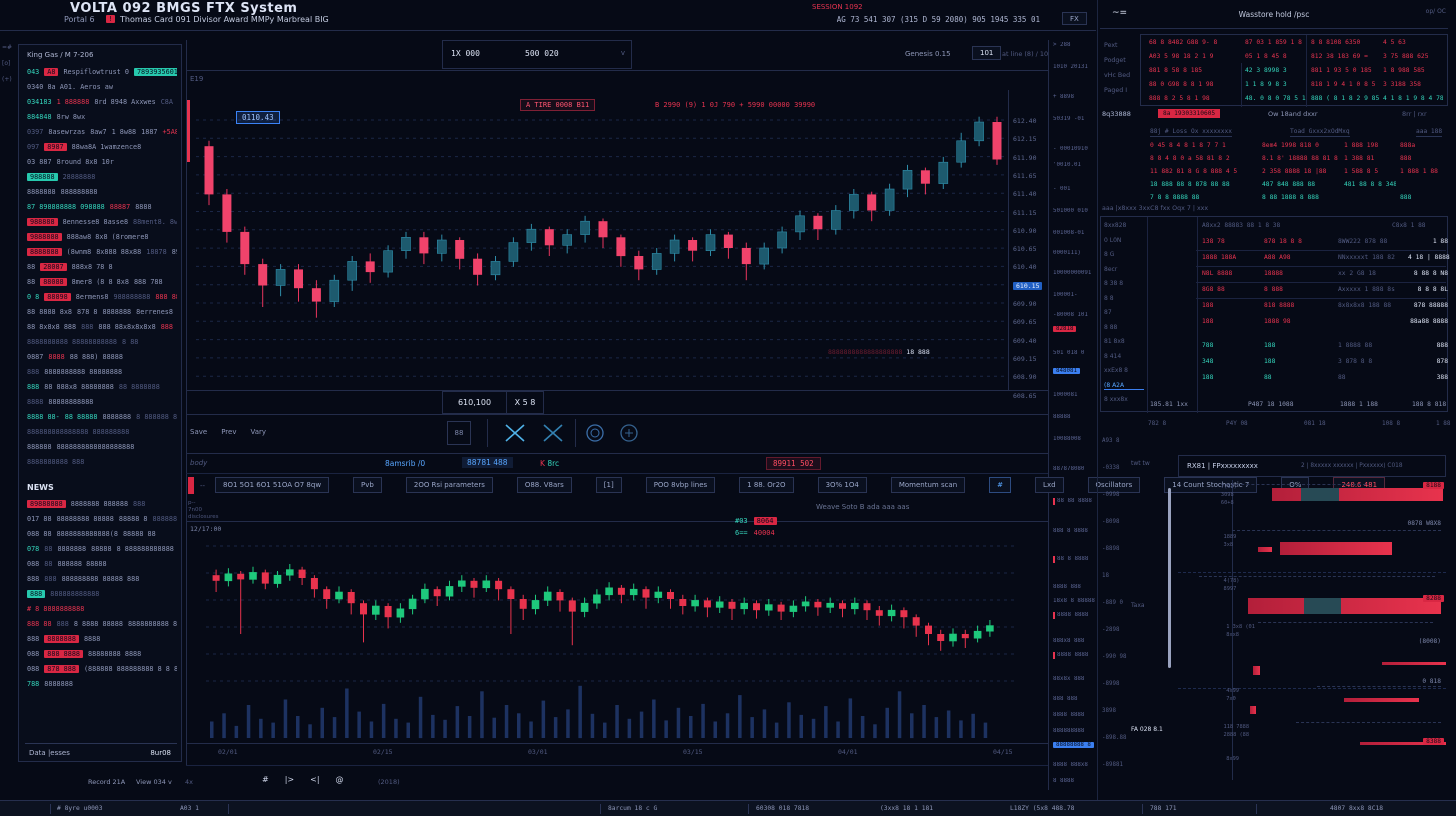 Image resolution: width=1456 pixels, height=816 pixels. Describe the element at coordinates (680, 485) in the screenshot. I see `indicator-chip: POO 8vbp lines` at that location.